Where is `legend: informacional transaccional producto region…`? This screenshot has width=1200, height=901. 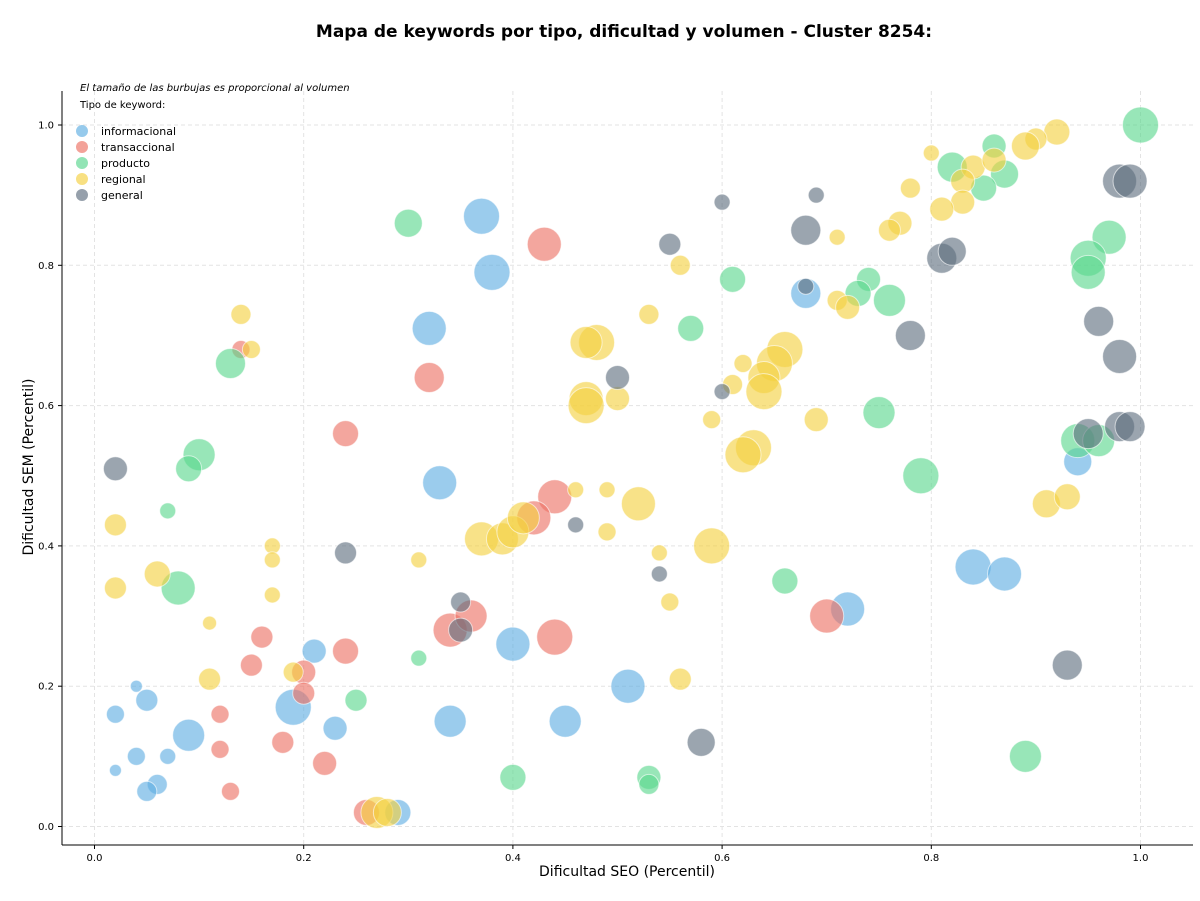 legend: informacional transaccional producto region… is located at coordinates (126, 163).